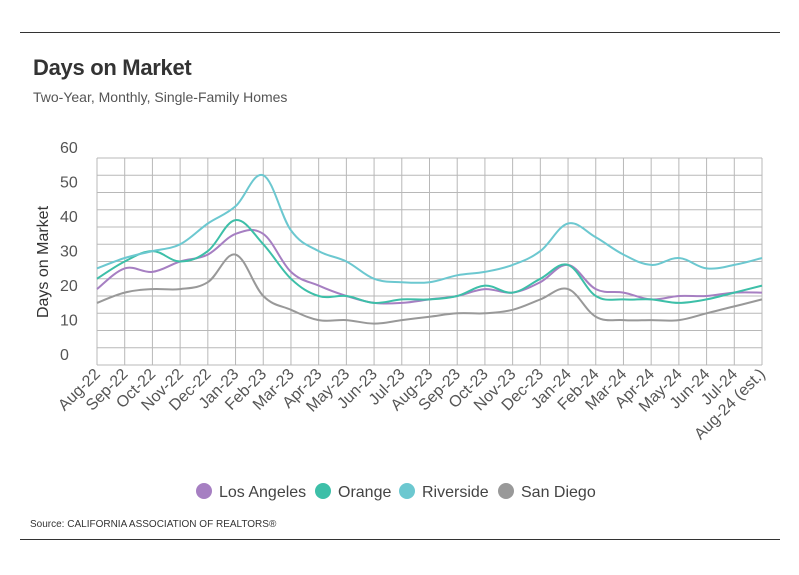 The height and width of the screenshot is (575, 799). Describe the element at coordinates (64, 355) in the screenshot. I see `y-tick-label: 0` at that location.